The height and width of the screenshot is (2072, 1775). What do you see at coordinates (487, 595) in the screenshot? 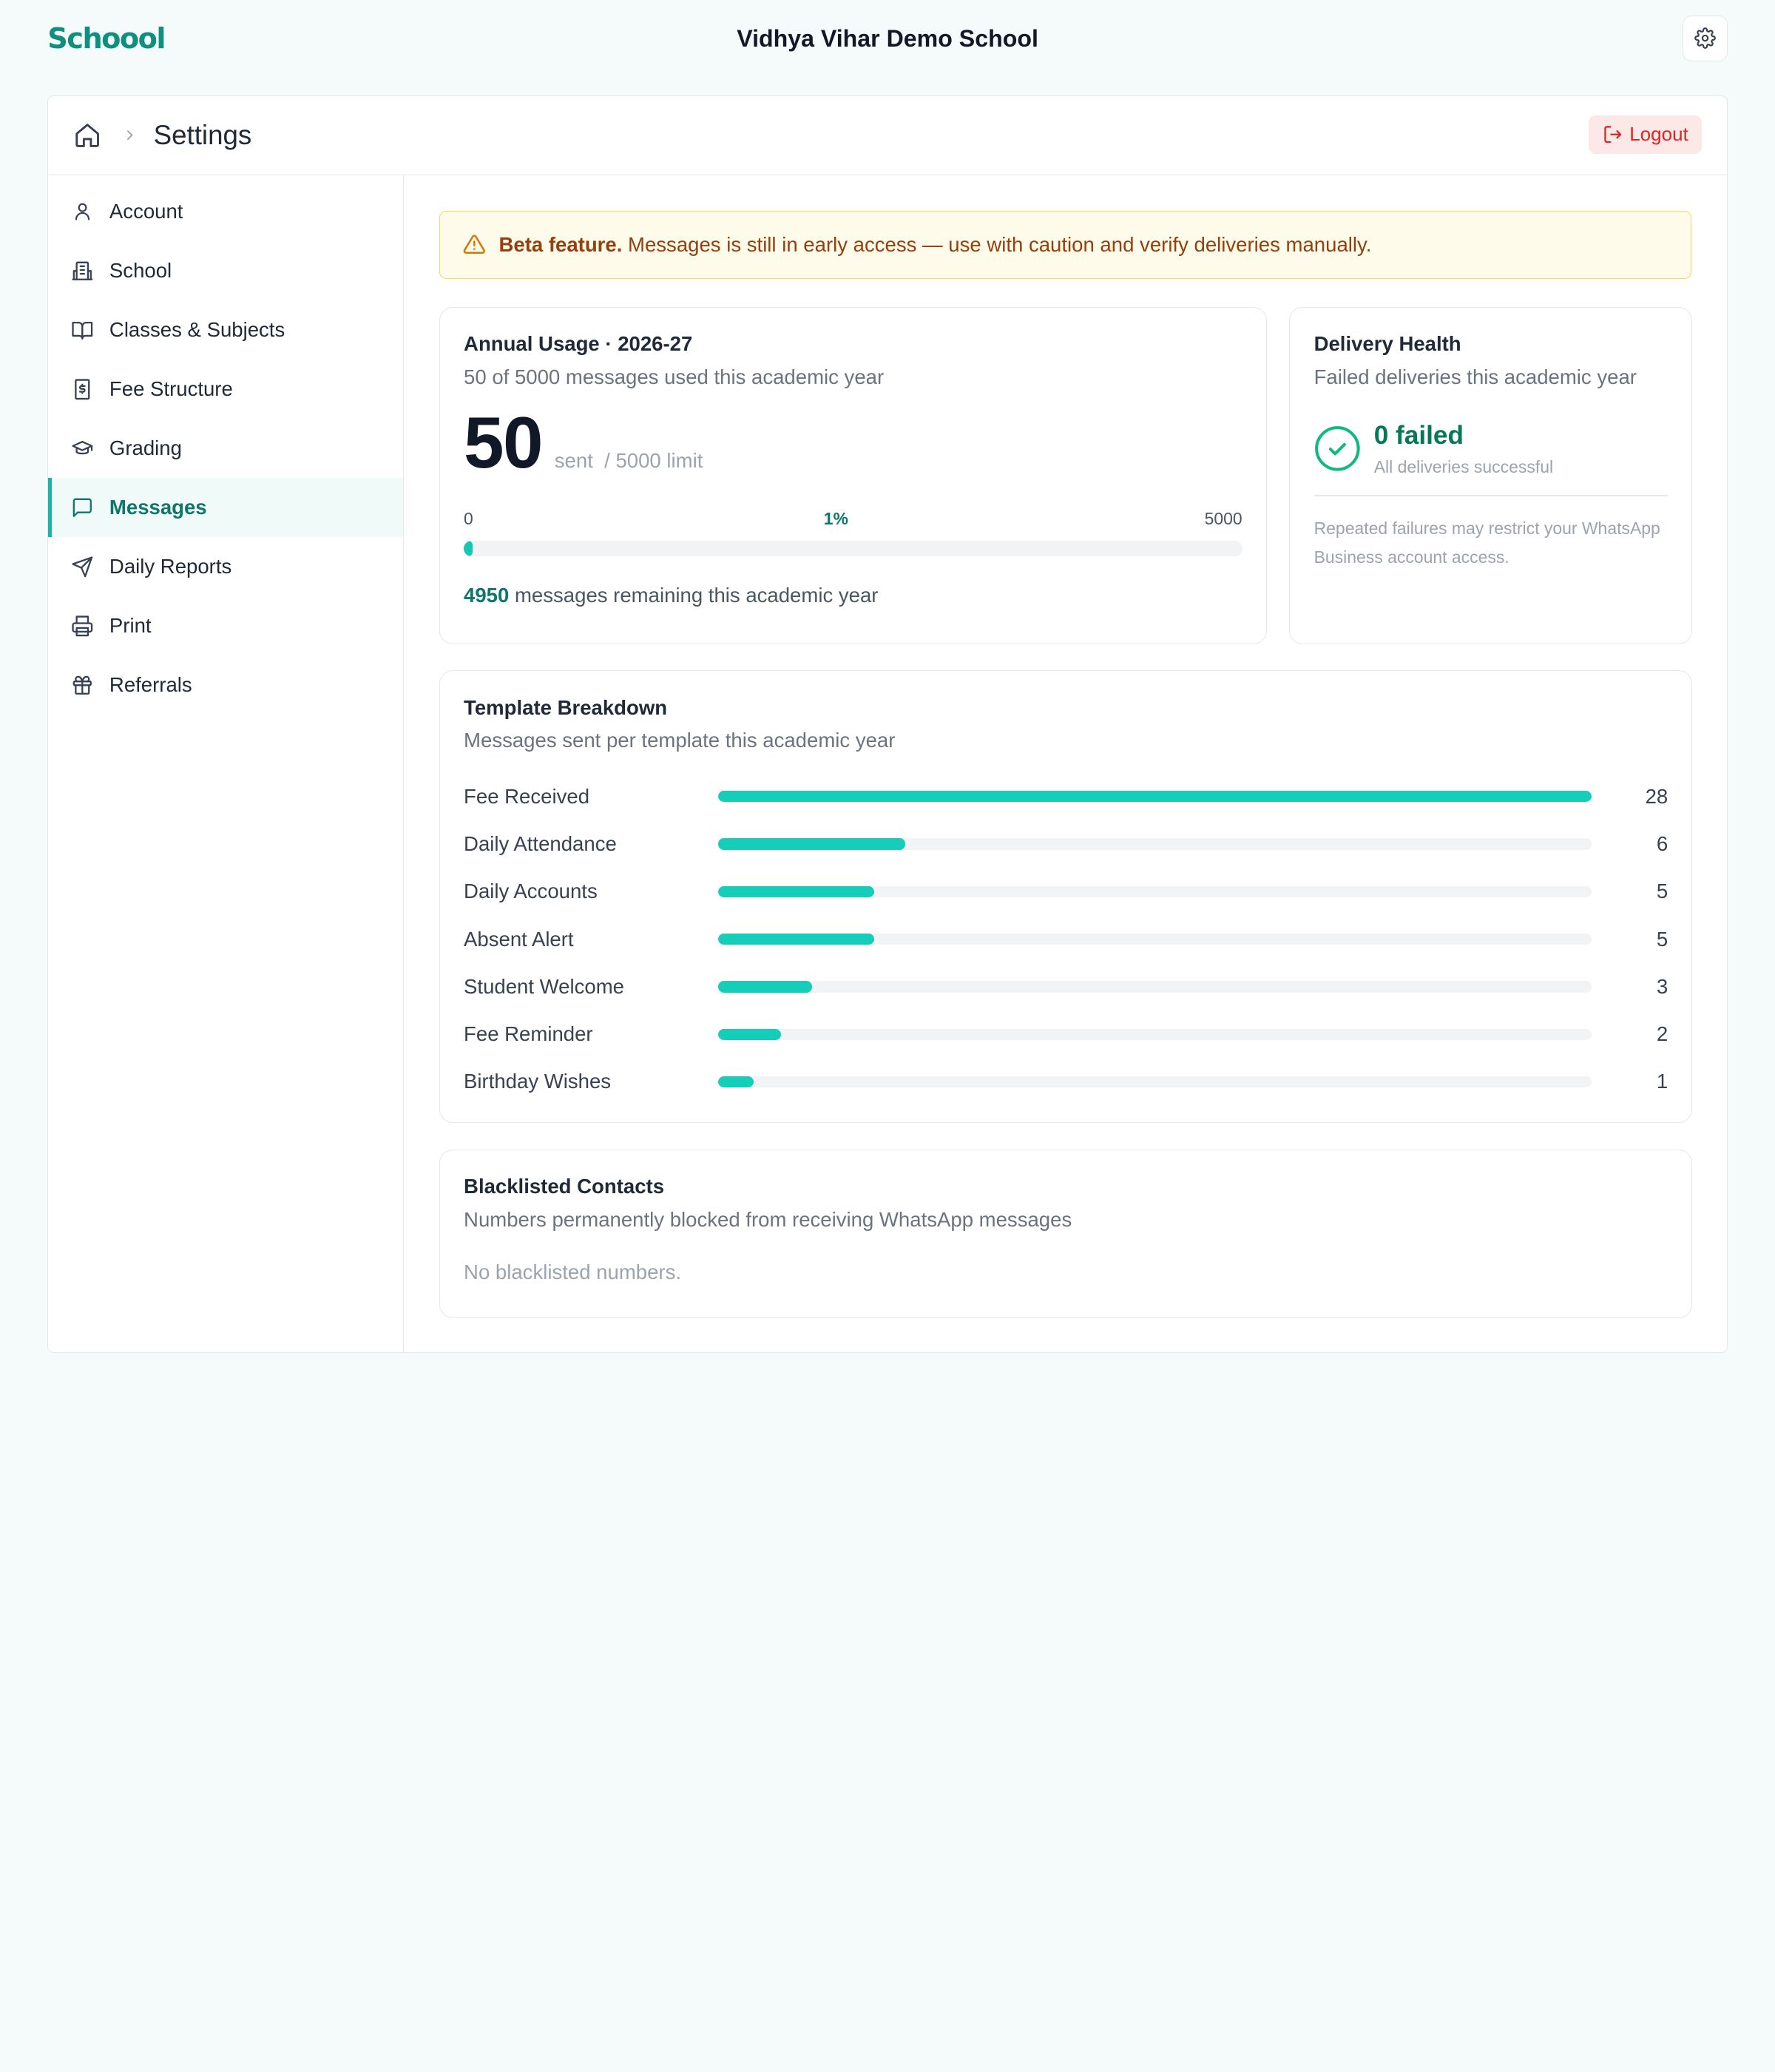
I see `remaining-count: 4950` at bounding box center [487, 595].